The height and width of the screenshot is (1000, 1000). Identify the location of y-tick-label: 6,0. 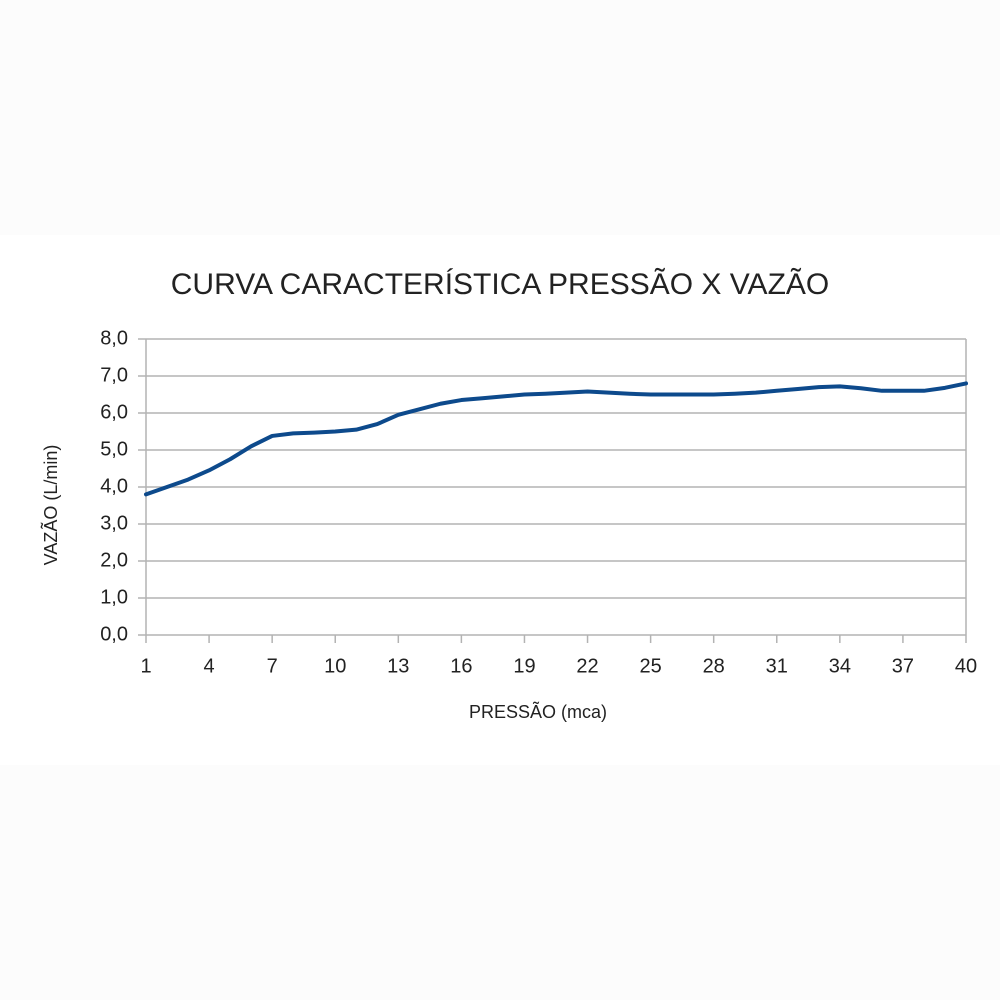
(114, 412).